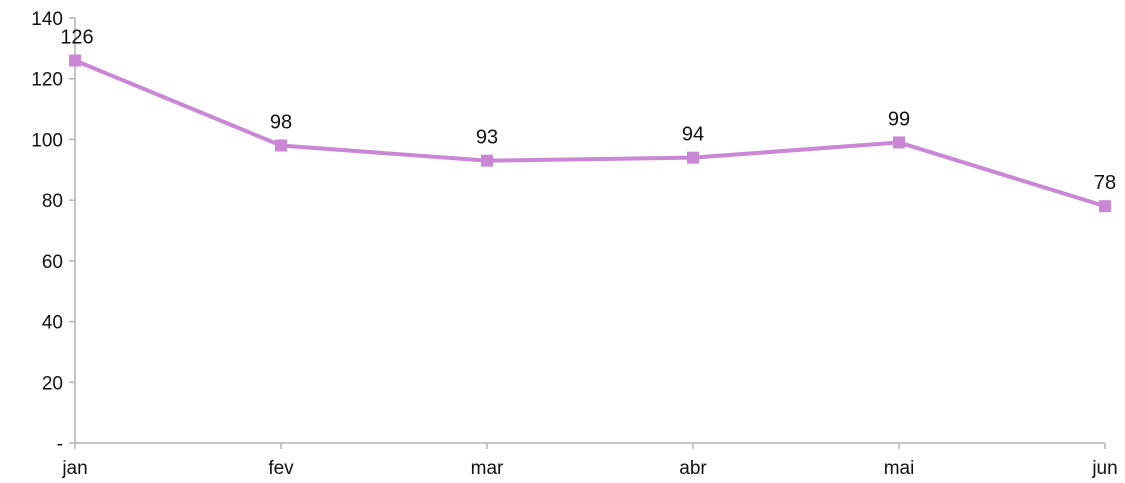  I want to click on x-tick-label: abr, so click(693, 468).